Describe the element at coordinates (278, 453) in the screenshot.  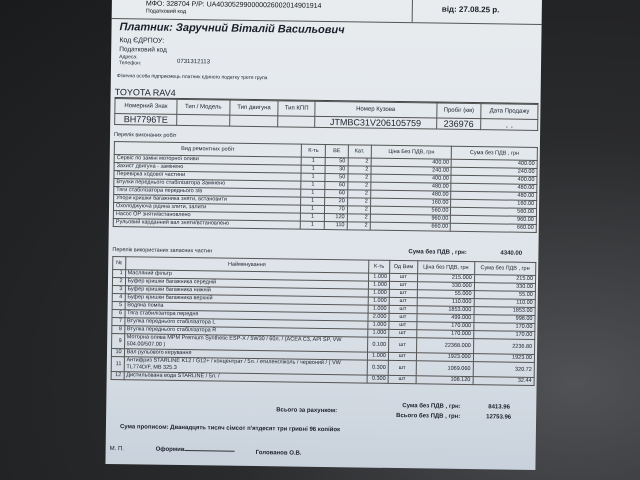
I see `signer-name: Голованов О.В.` at that location.